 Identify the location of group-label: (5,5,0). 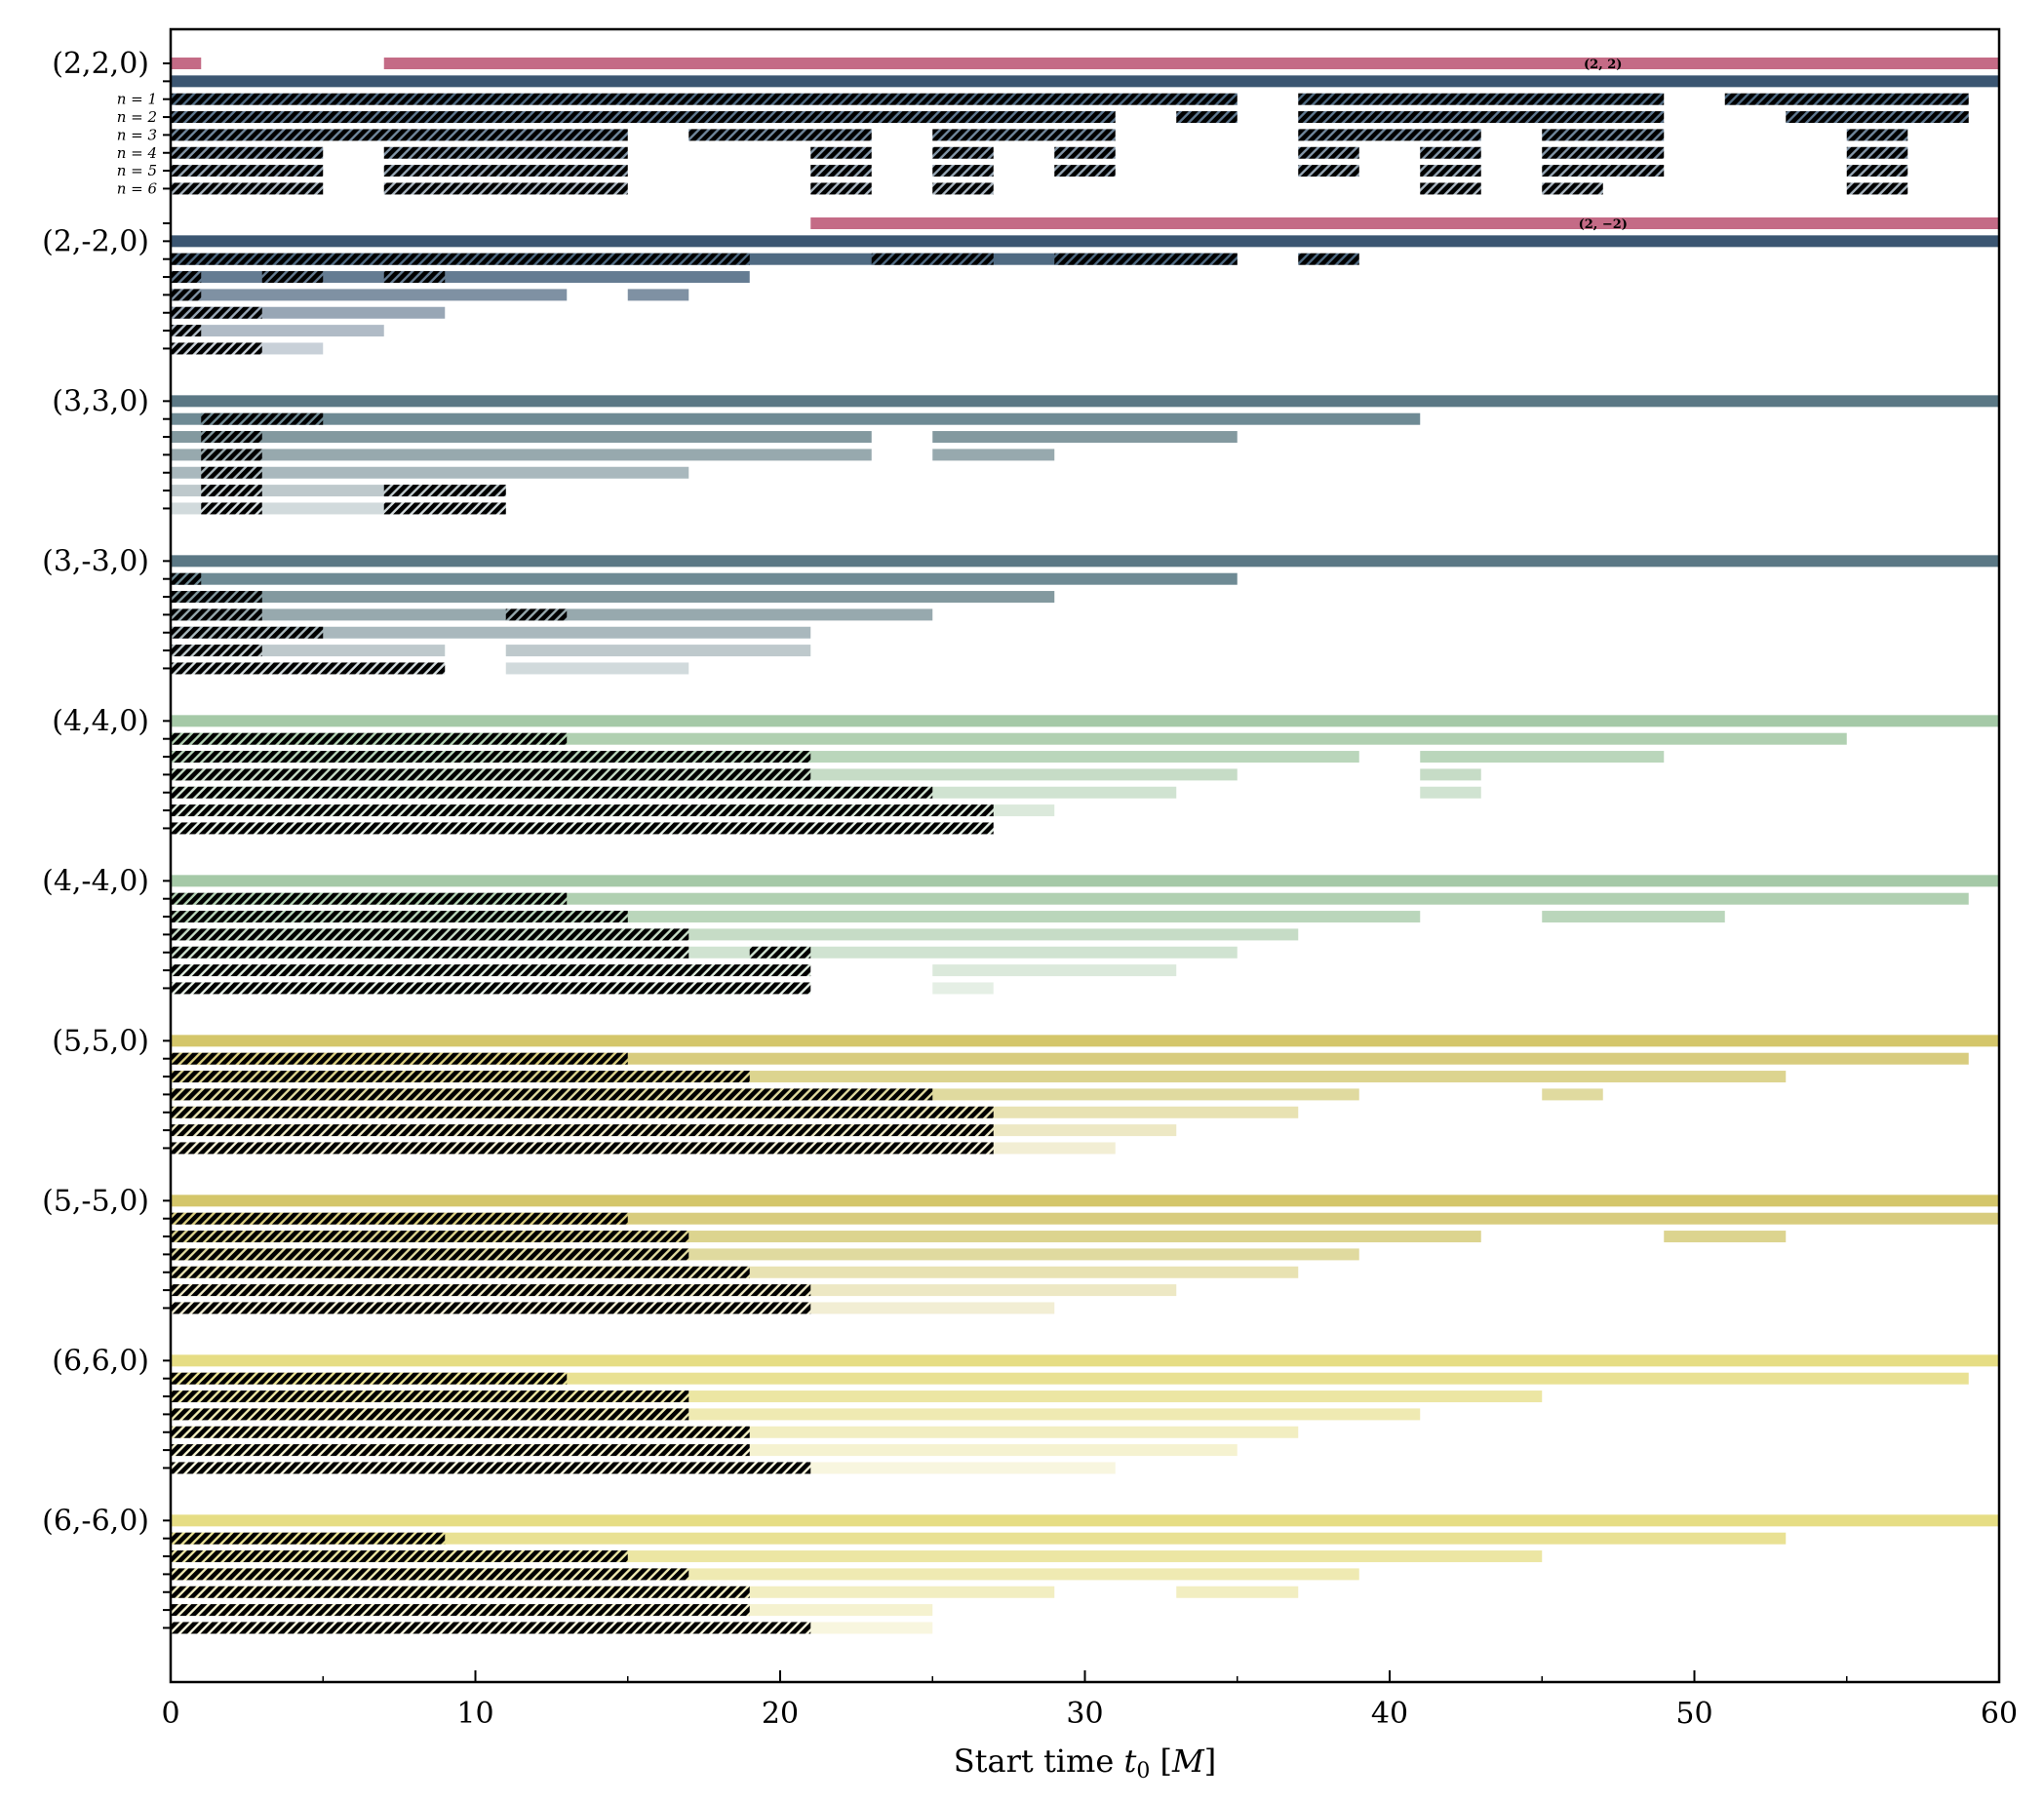
(100, 1041).